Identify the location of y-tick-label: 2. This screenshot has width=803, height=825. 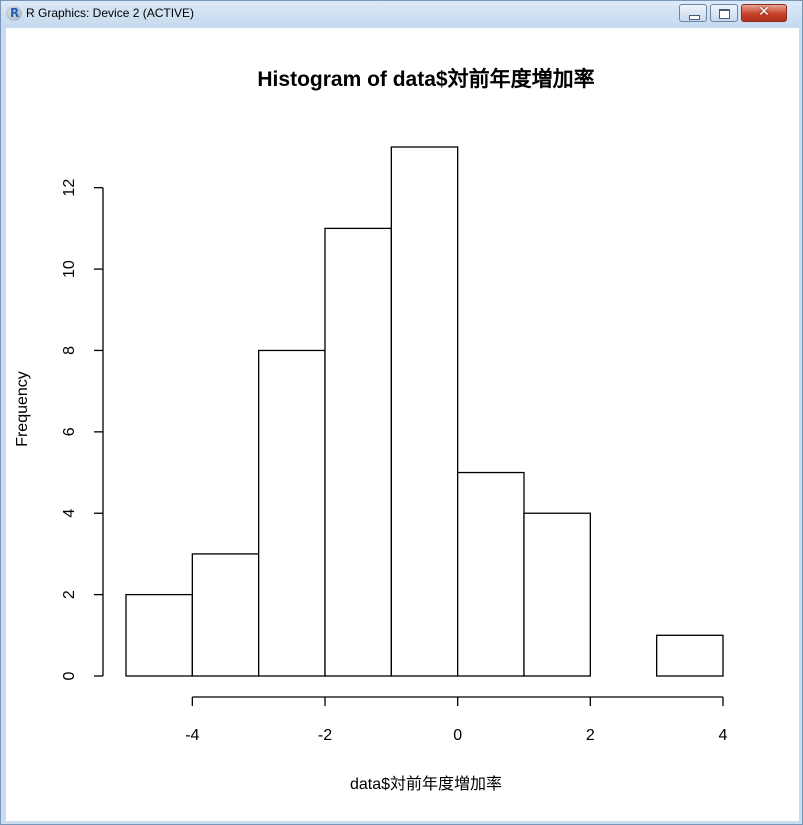
(69, 594).